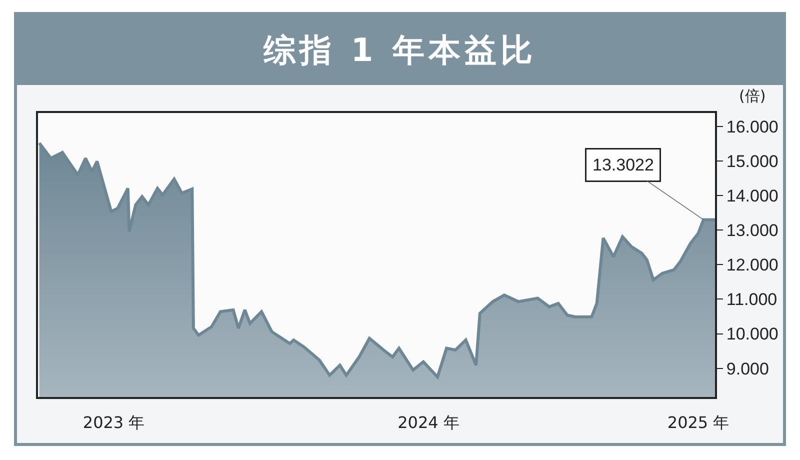  I want to click on y-tick-label: 15.000, so click(752, 161).